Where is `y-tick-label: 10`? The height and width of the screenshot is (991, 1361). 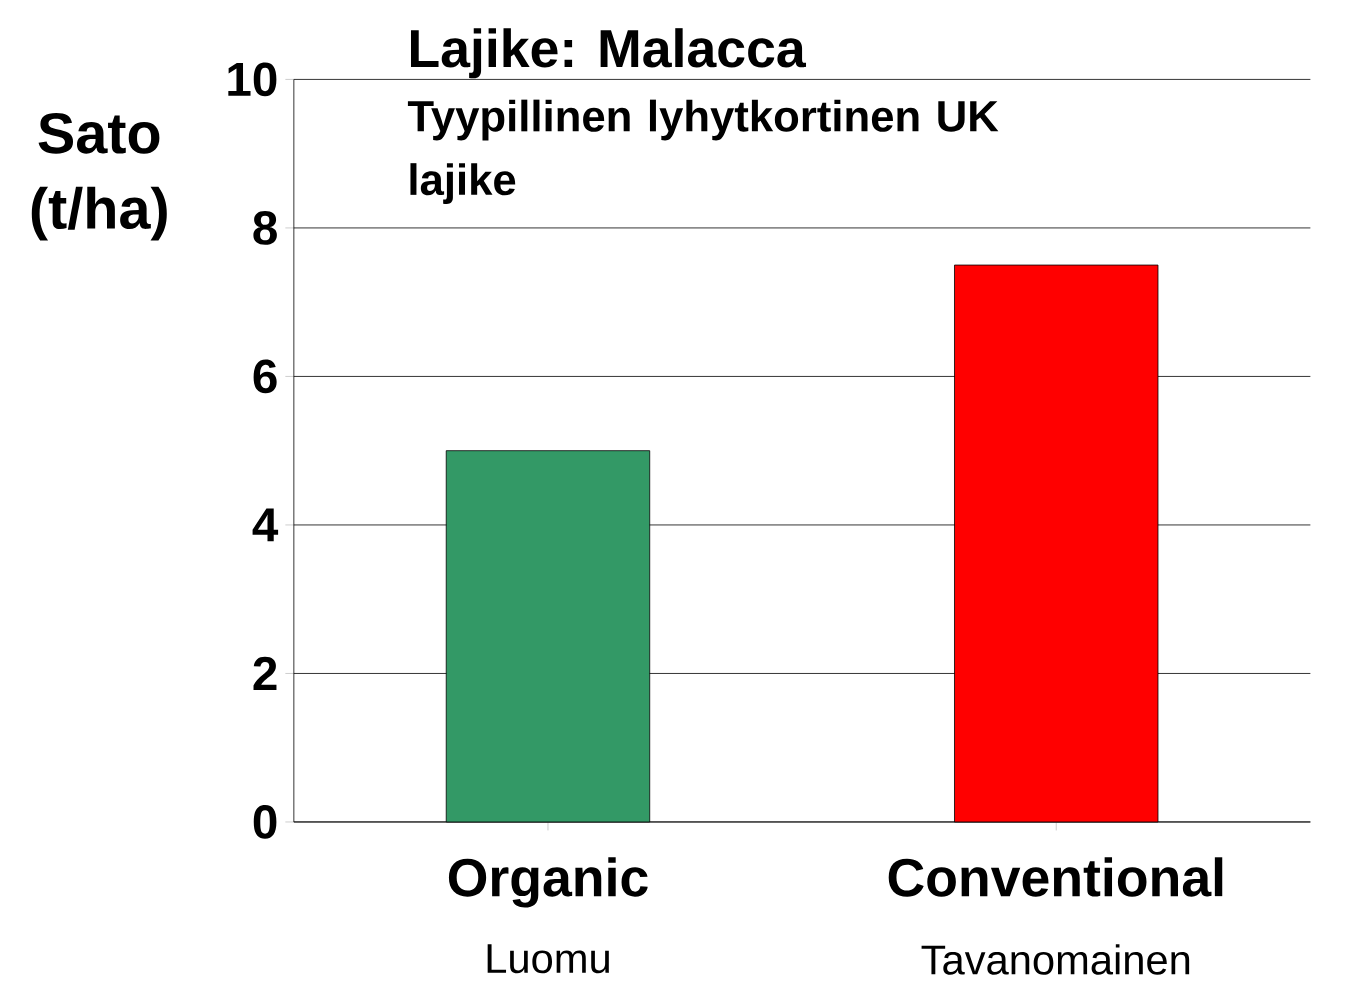
y-tick-label: 10 is located at coordinates (252, 79).